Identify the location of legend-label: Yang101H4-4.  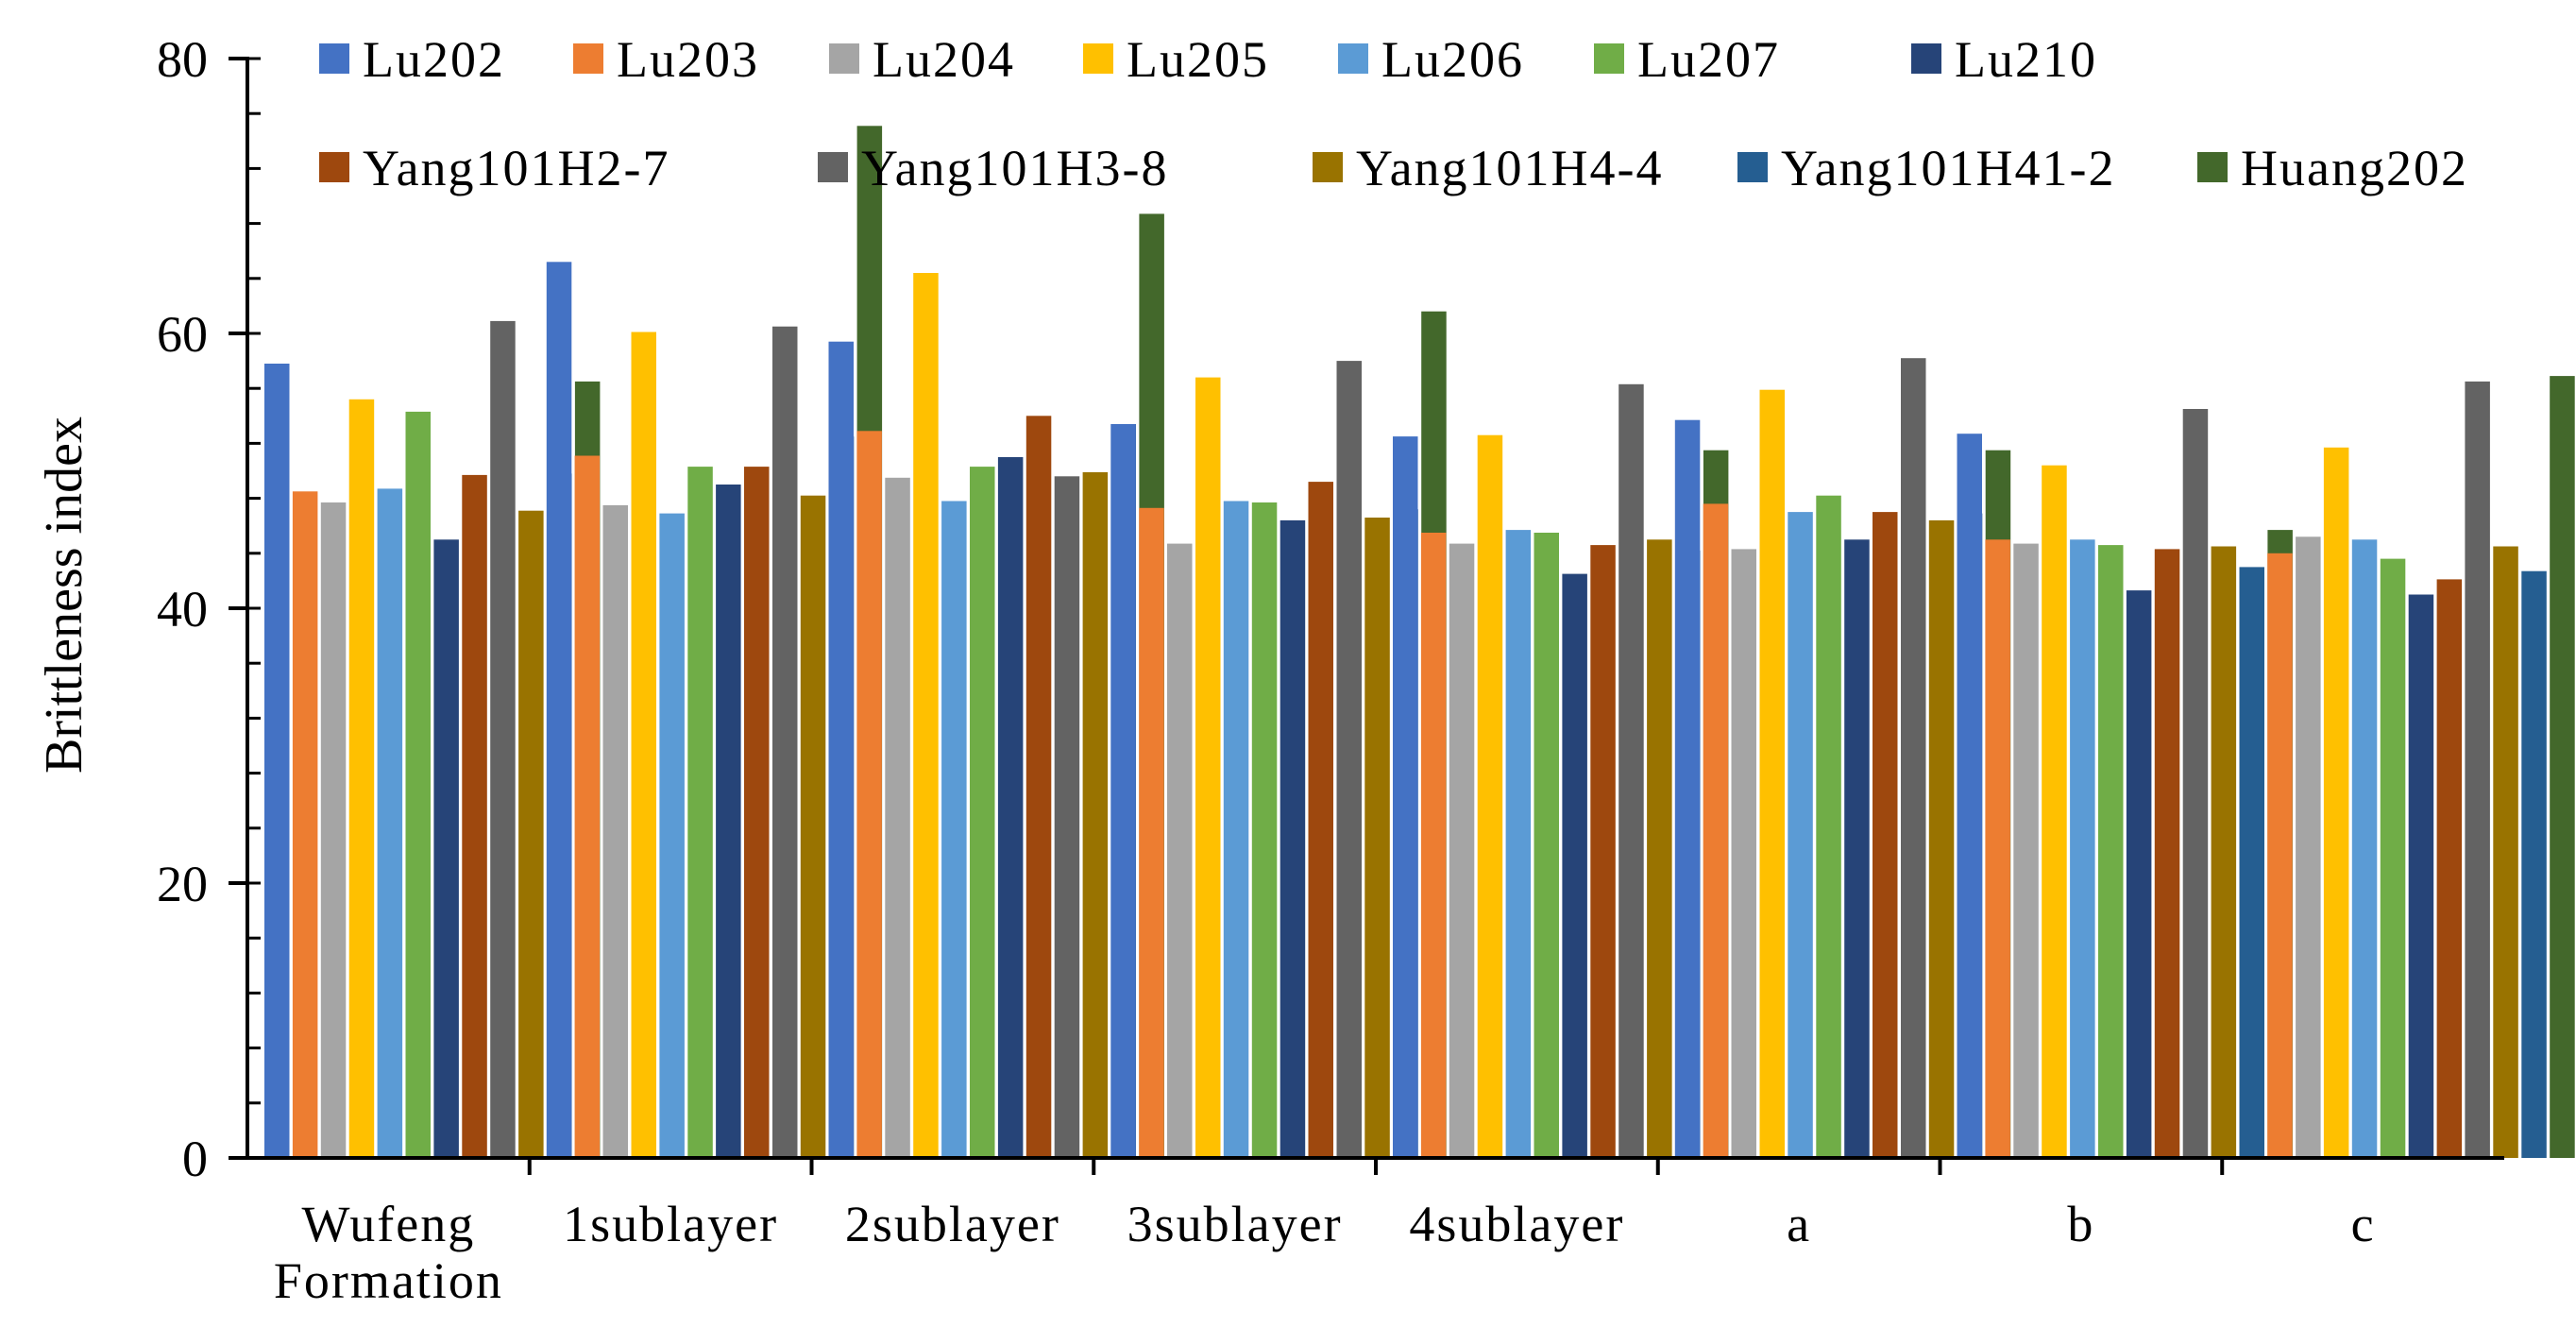
(1510, 168).